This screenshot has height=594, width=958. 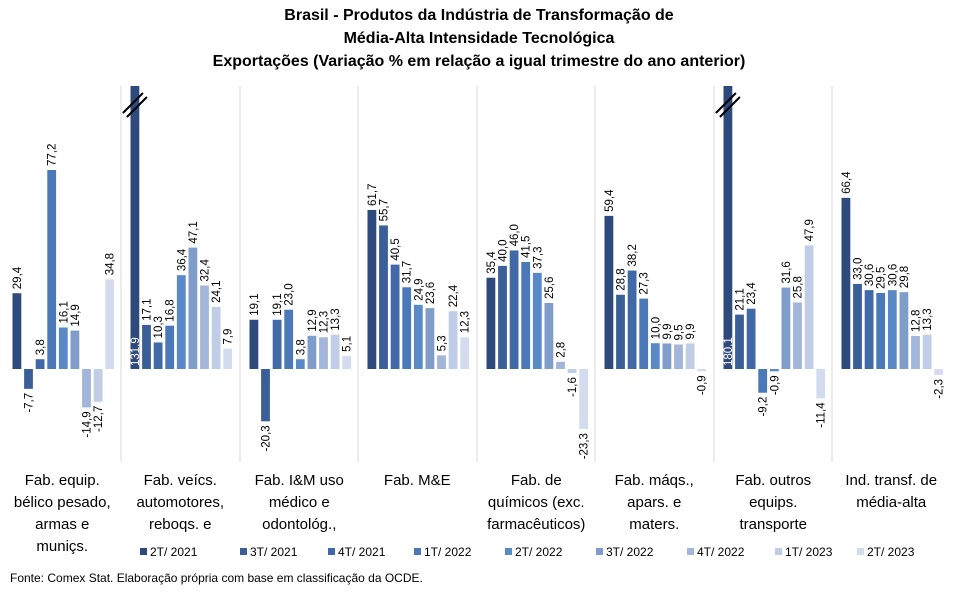 I want to click on axis-break-mark, so click(x=137, y=107).